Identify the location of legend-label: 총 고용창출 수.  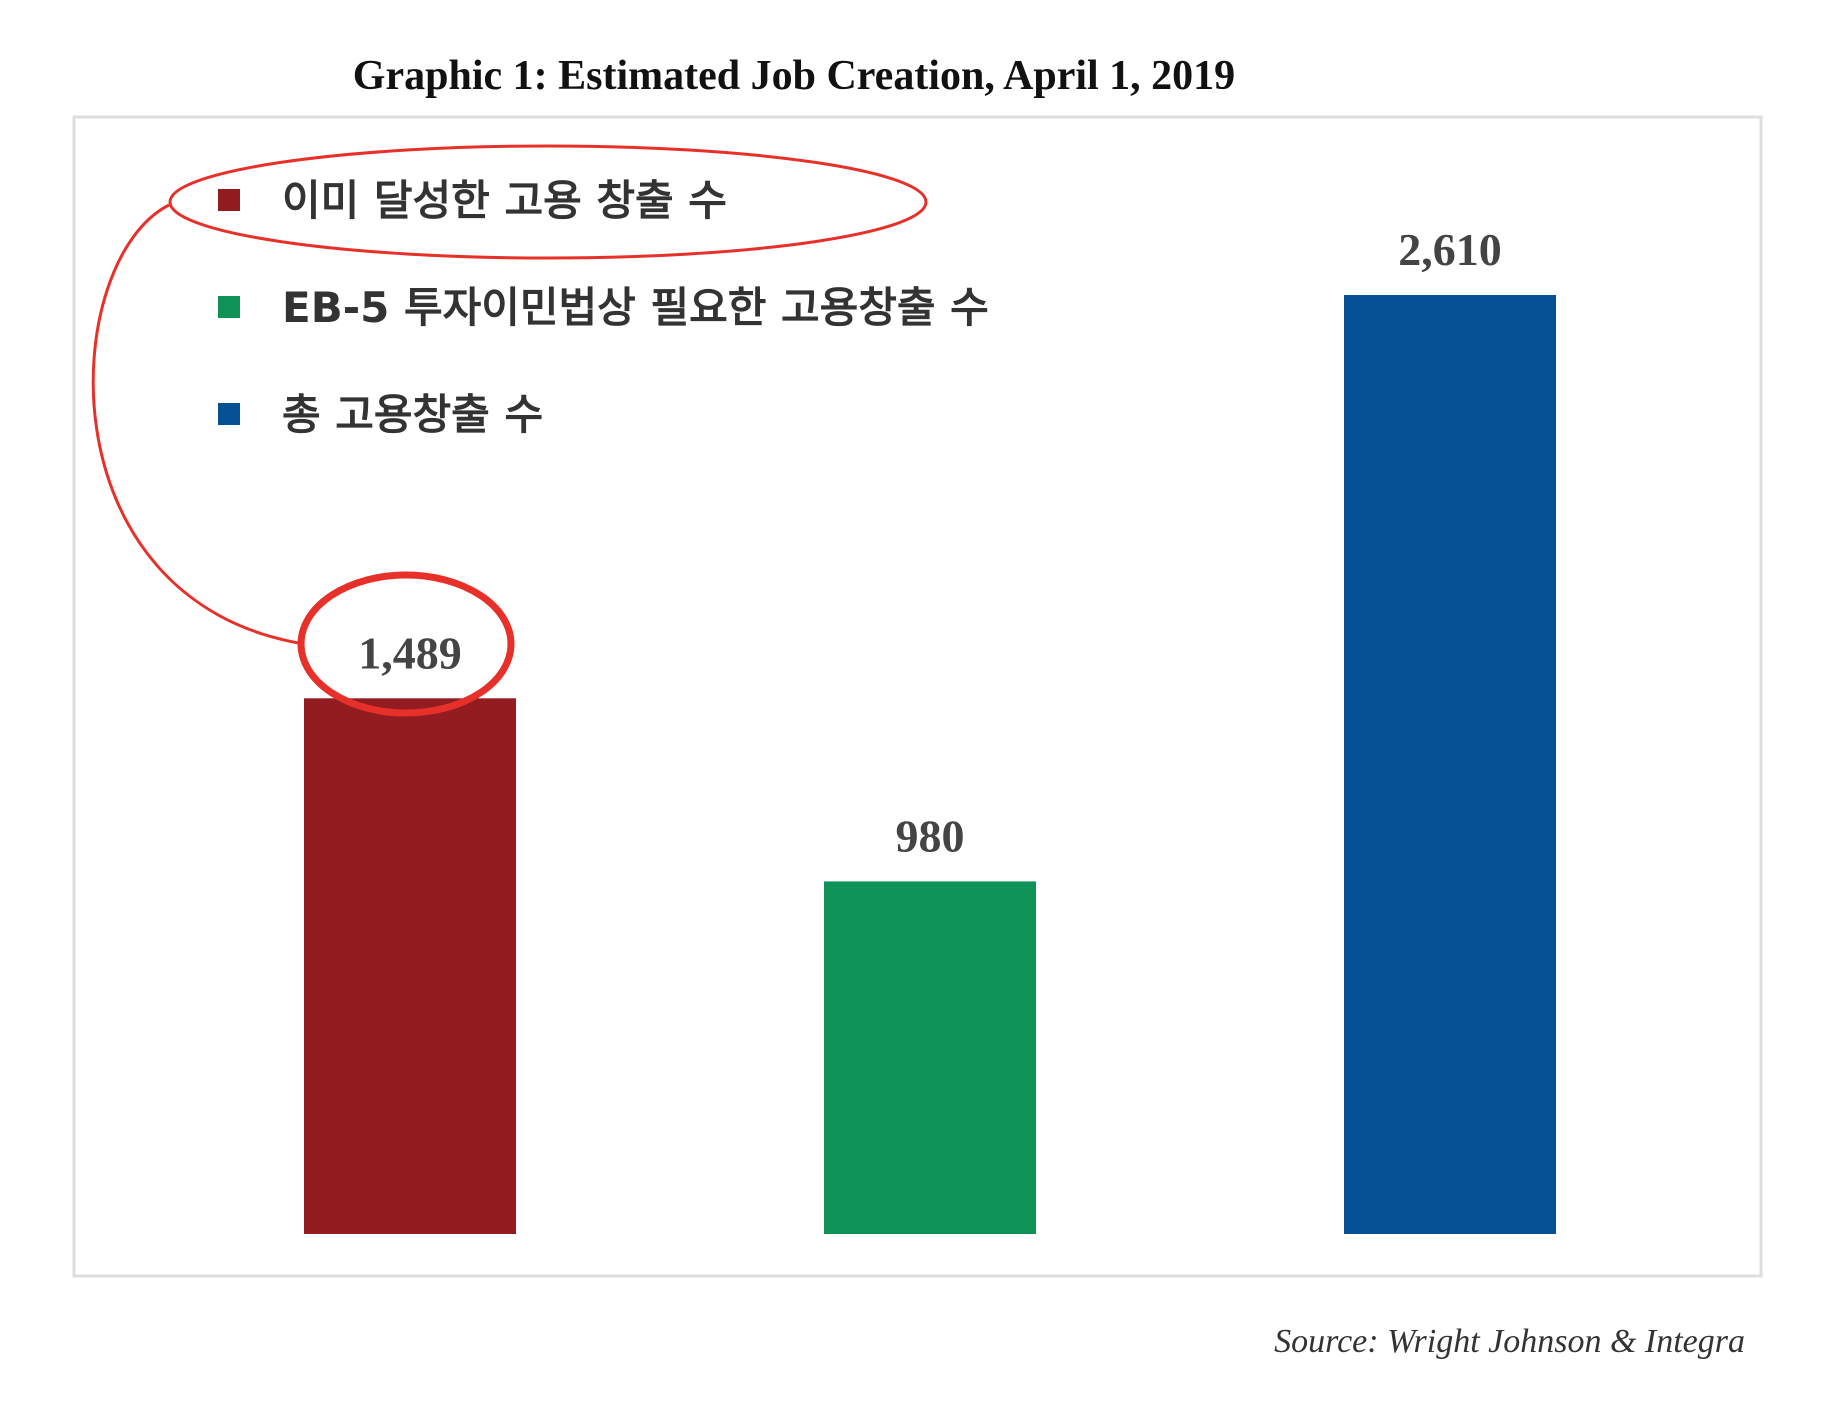
(412, 414).